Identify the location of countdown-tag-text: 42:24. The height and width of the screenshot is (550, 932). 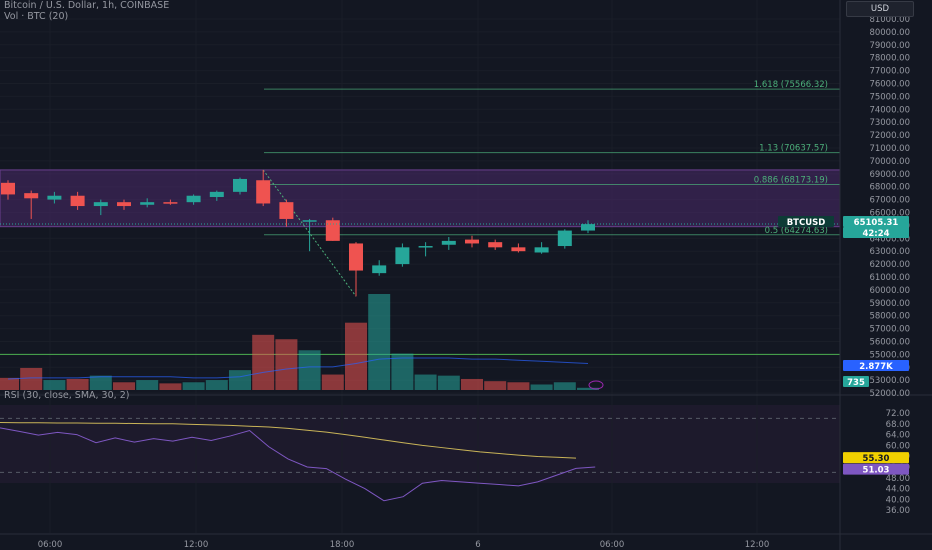
(875, 234).